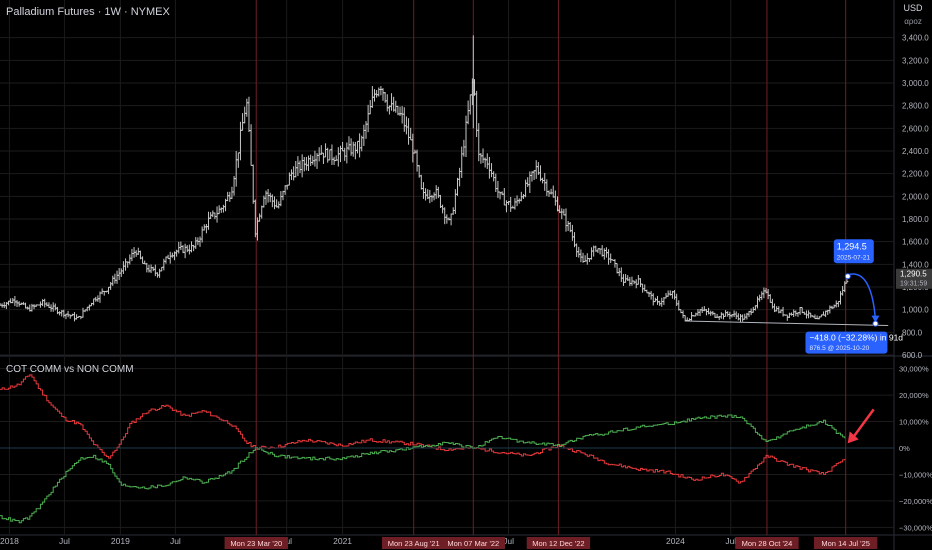  Describe the element at coordinates (913, 274) in the screenshot. I see `last-price-label: 1,290.5` at that location.